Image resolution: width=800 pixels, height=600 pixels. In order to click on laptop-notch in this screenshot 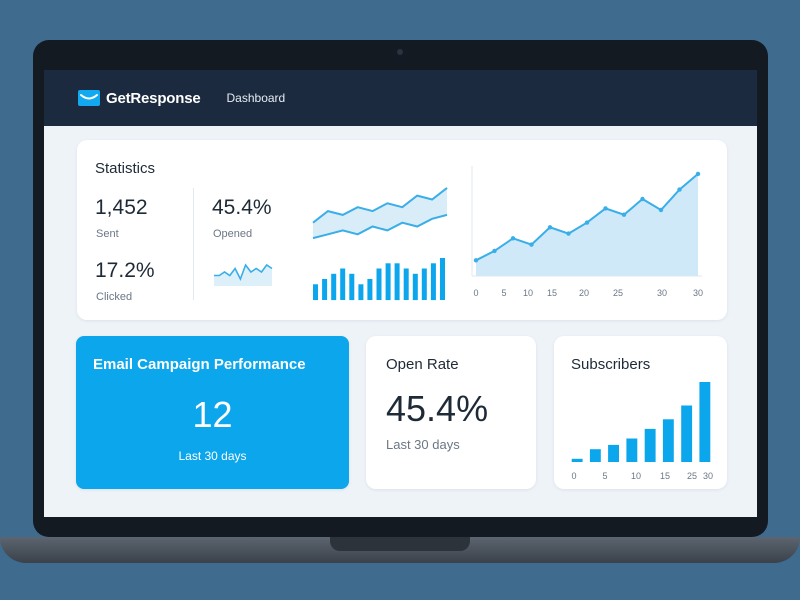, I will do `click(400, 544)`.